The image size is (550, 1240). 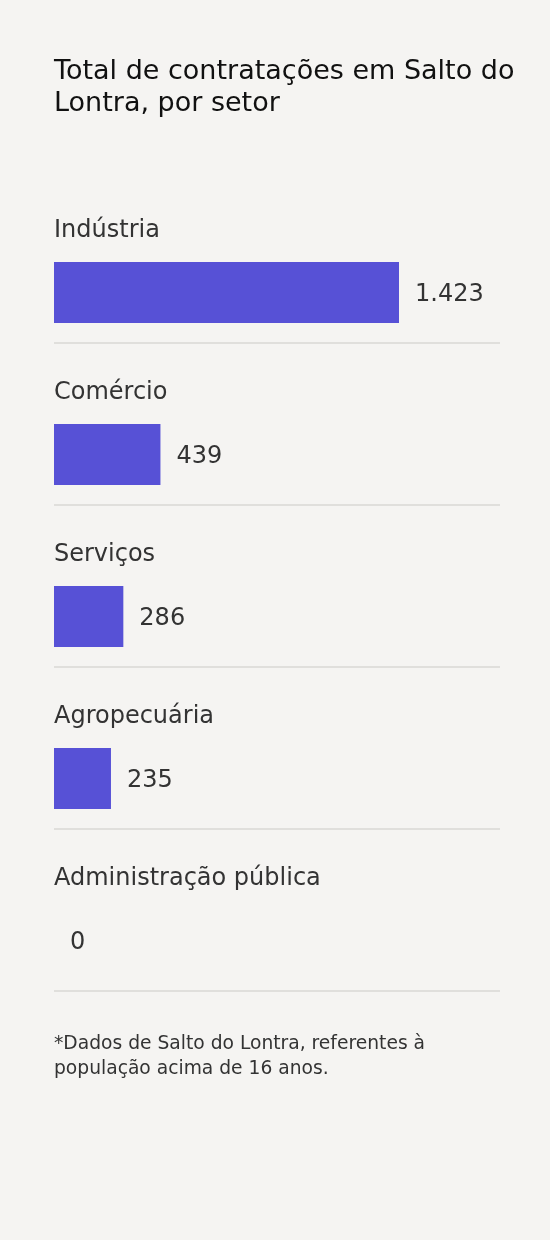 I want to click on chart-title: Total de contratações em Salto do Lontra, por setor, so click(x=285, y=86).